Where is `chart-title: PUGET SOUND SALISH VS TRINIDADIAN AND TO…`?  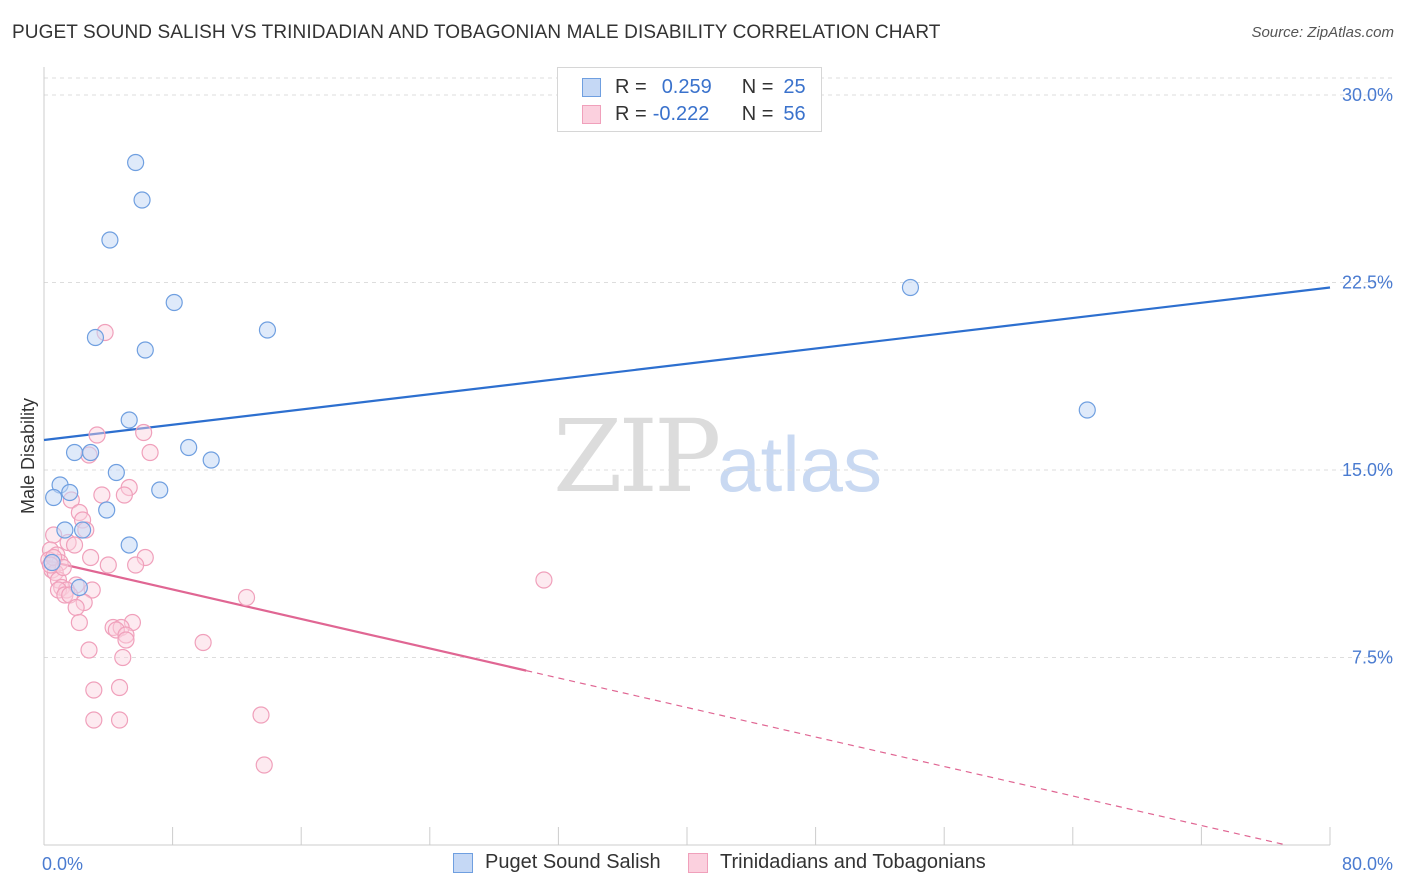
chart-title: PUGET SOUND SALISH VS TRINIDADIAN AND TO… is located at coordinates (476, 32).